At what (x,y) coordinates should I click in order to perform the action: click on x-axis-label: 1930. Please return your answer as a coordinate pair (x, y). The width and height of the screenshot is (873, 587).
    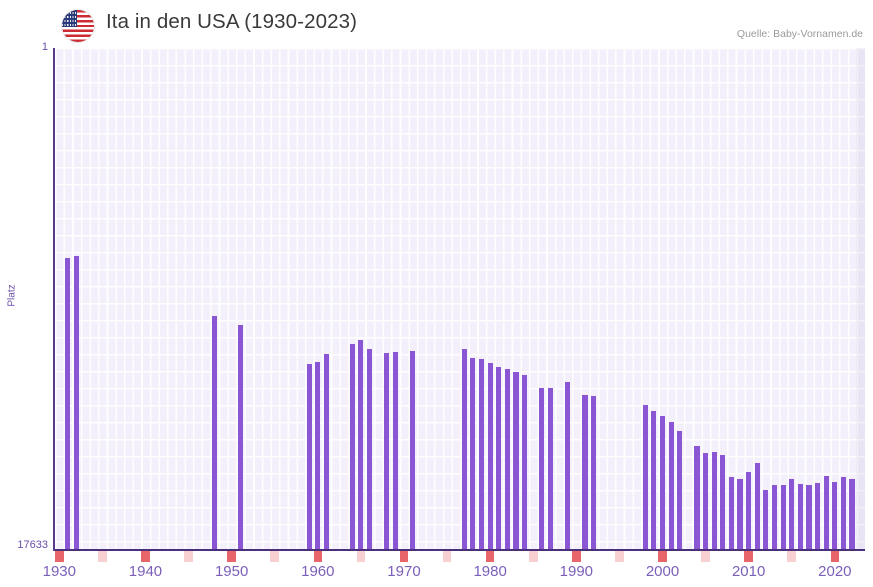
    Looking at the image, I should click on (59, 571).